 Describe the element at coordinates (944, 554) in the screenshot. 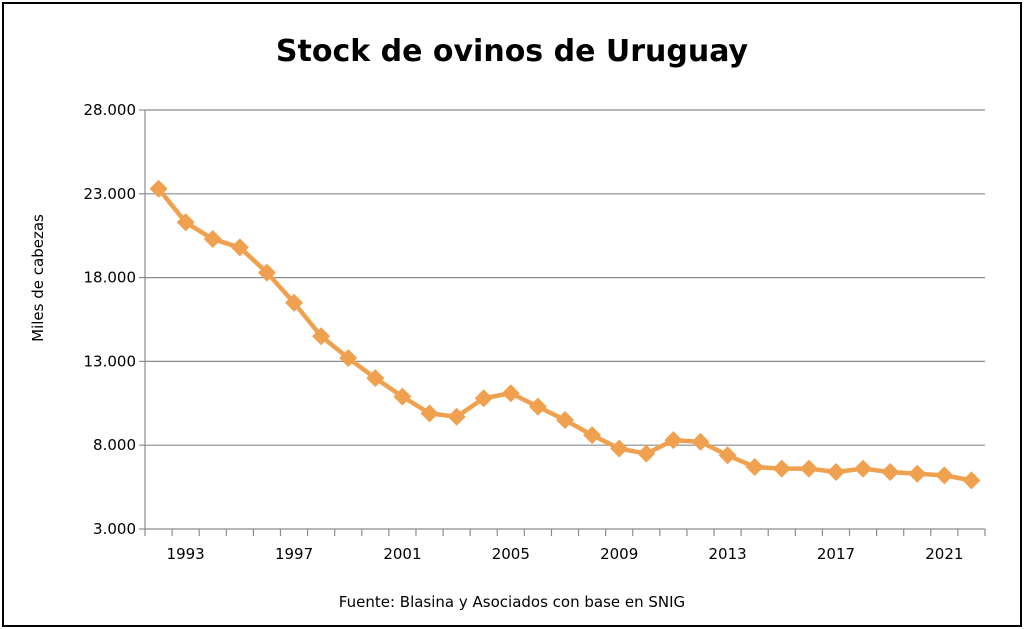

I see `x-tick-label: 2021` at that location.